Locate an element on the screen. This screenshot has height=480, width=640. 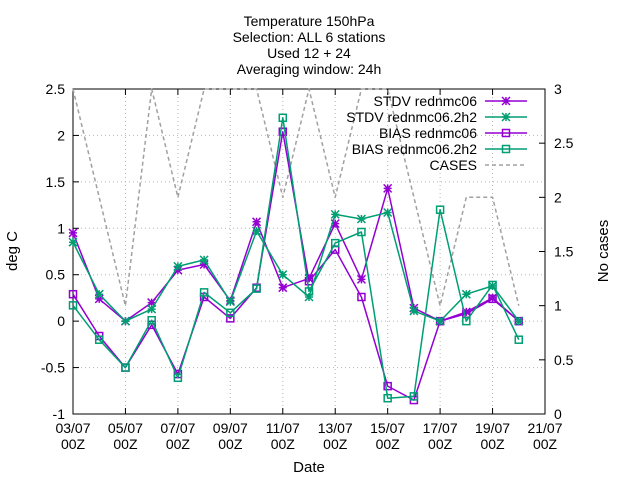
x-tick-date: 13/07 is located at coordinates (335, 428).